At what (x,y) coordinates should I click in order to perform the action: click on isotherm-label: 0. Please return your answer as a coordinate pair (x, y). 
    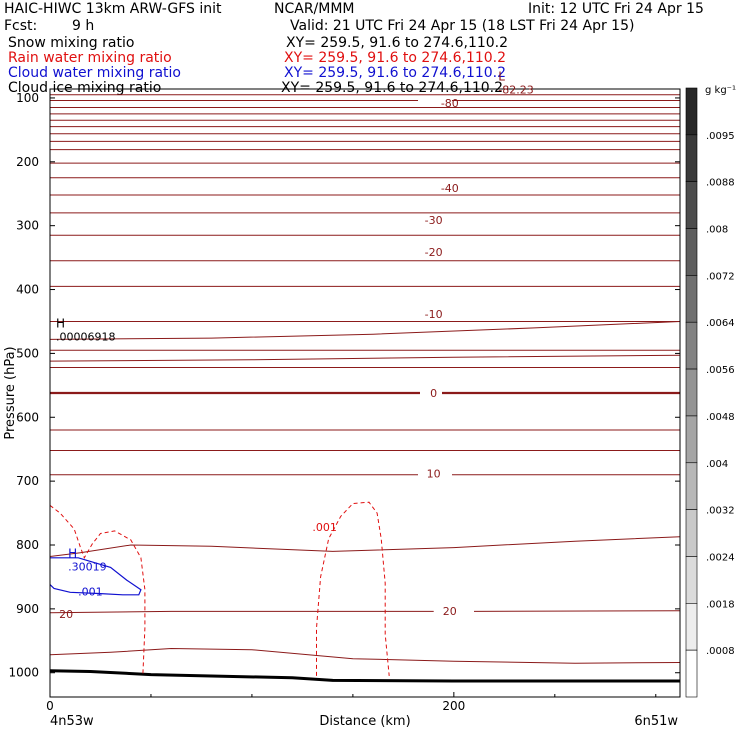
    Looking at the image, I should click on (433, 393).